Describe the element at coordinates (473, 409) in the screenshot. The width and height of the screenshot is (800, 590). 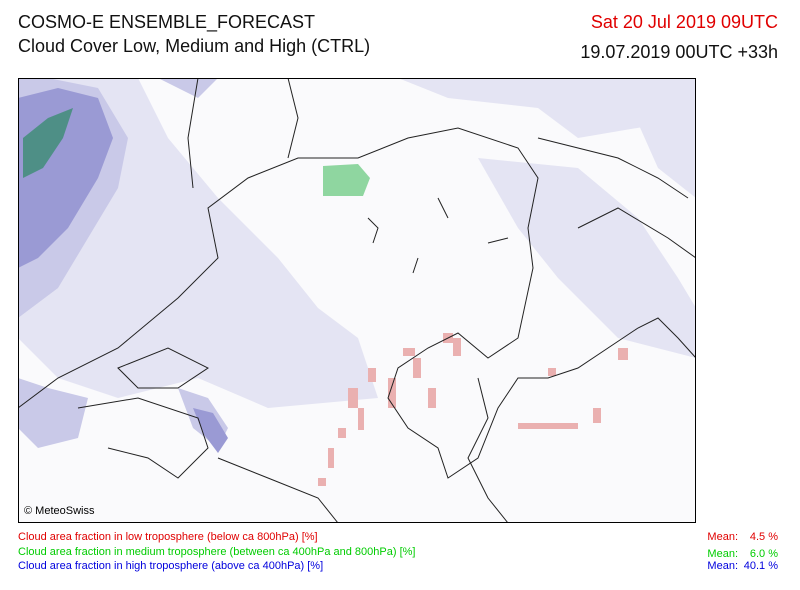
I see `low-cloud` at that location.